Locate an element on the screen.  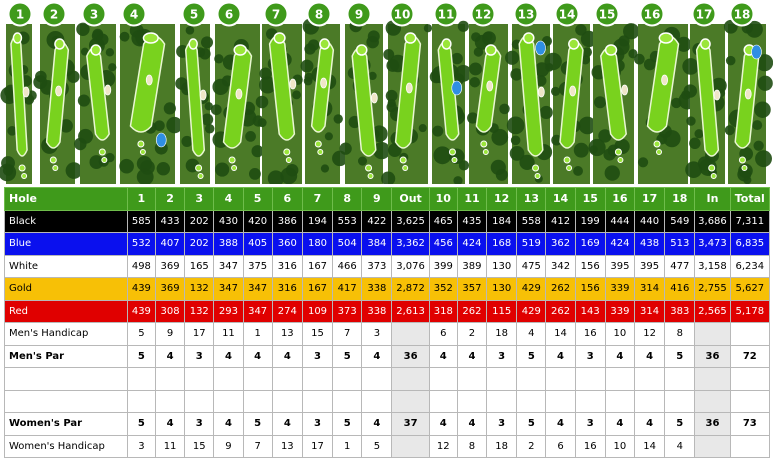
hole-map-6: 6 is located at coordinates (237, 93).